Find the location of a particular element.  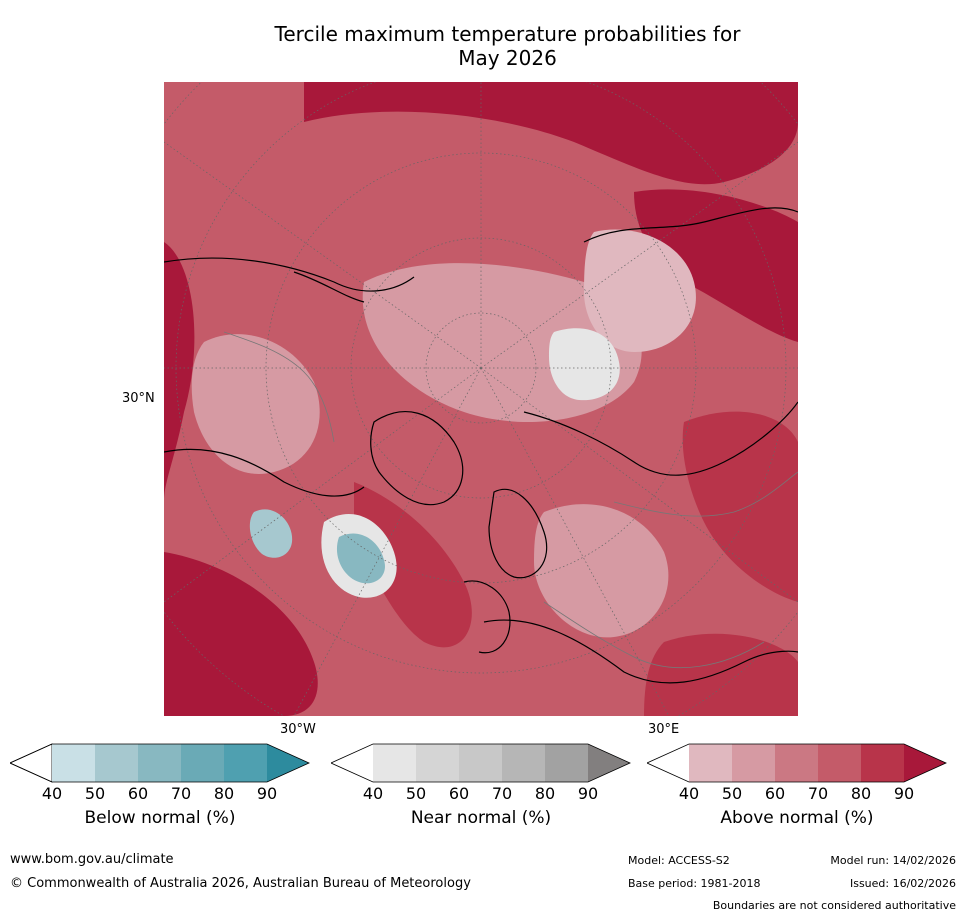

coast-north-america-north is located at coordinates (289, 274).